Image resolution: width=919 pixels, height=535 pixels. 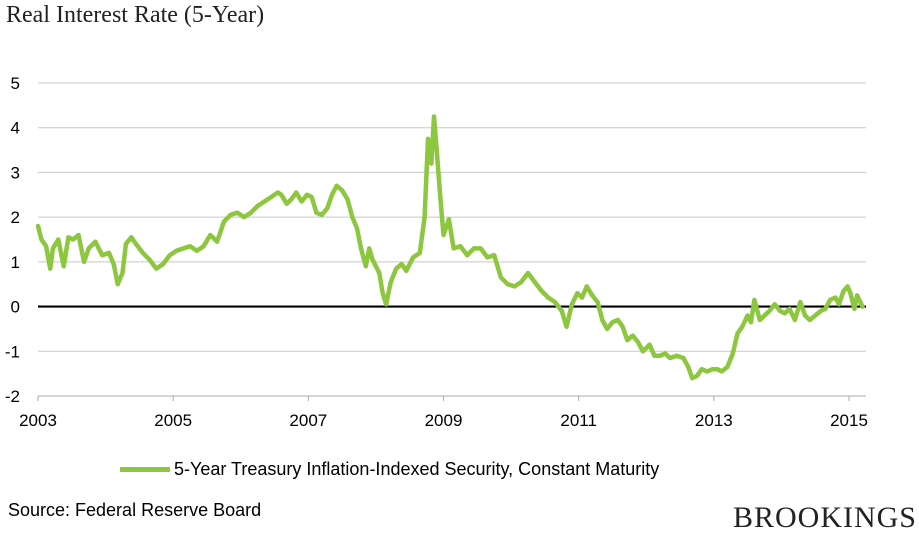 What do you see at coordinates (15, 83) in the screenshot?
I see `y-tick-label: 5` at bounding box center [15, 83].